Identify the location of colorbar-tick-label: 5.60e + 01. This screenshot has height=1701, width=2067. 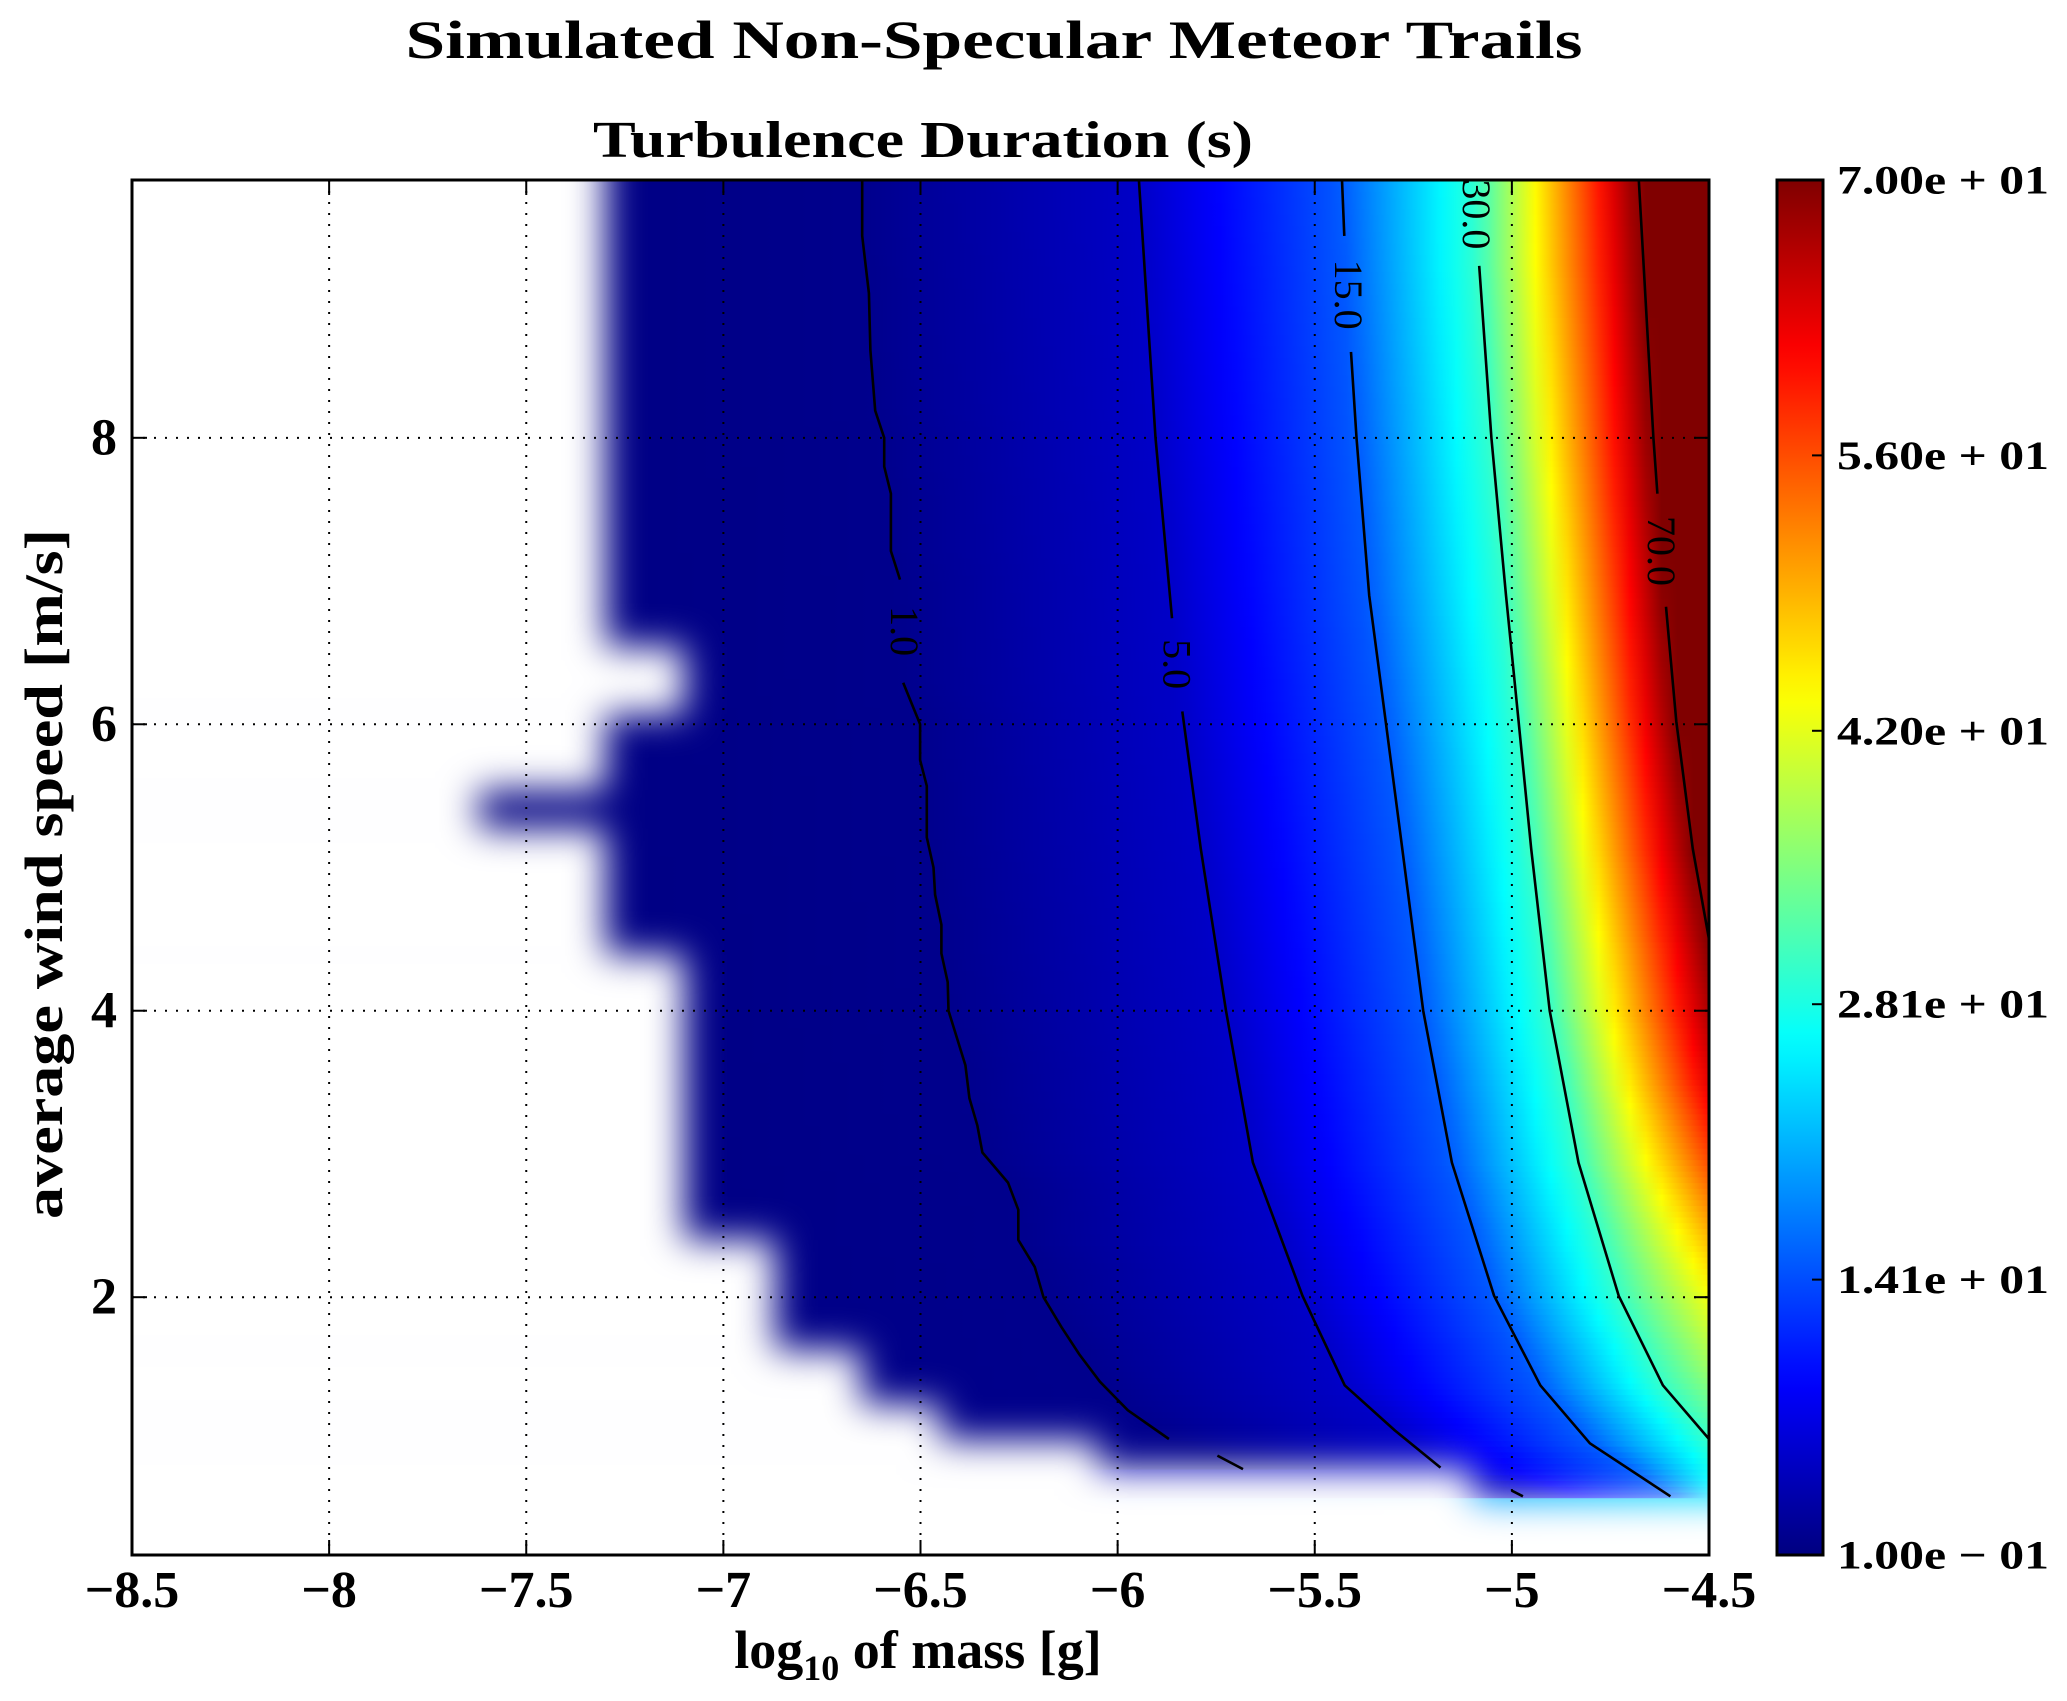
(1943, 455).